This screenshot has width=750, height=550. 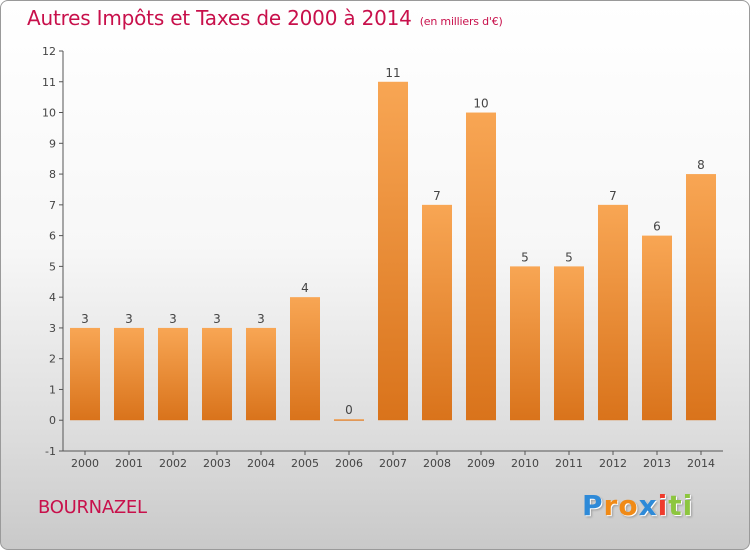 What do you see at coordinates (593, 505) in the screenshot?
I see `logo-letter: P` at bounding box center [593, 505].